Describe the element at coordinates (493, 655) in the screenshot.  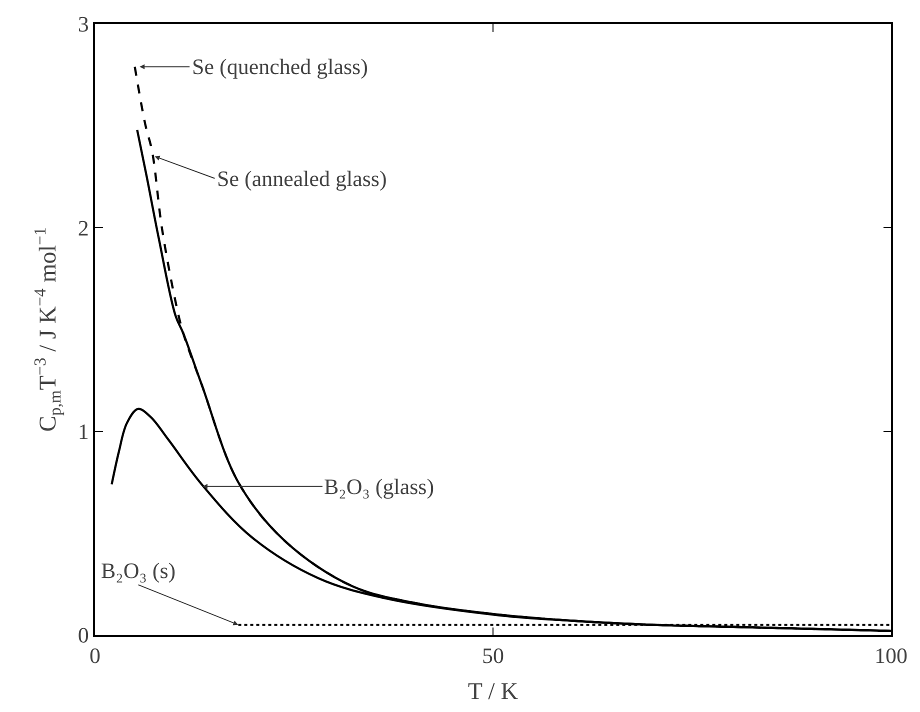
I see `x-tick-label: 50` at that location.